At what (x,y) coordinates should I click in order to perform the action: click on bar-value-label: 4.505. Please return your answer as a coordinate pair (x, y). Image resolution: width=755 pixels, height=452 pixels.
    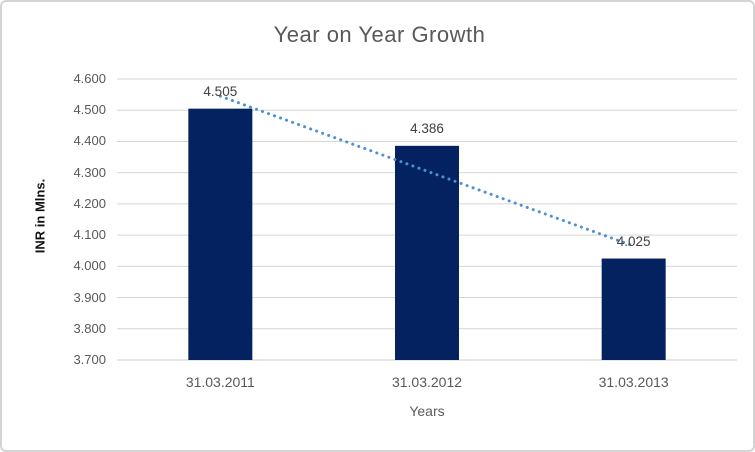
    Looking at the image, I should click on (220, 91).